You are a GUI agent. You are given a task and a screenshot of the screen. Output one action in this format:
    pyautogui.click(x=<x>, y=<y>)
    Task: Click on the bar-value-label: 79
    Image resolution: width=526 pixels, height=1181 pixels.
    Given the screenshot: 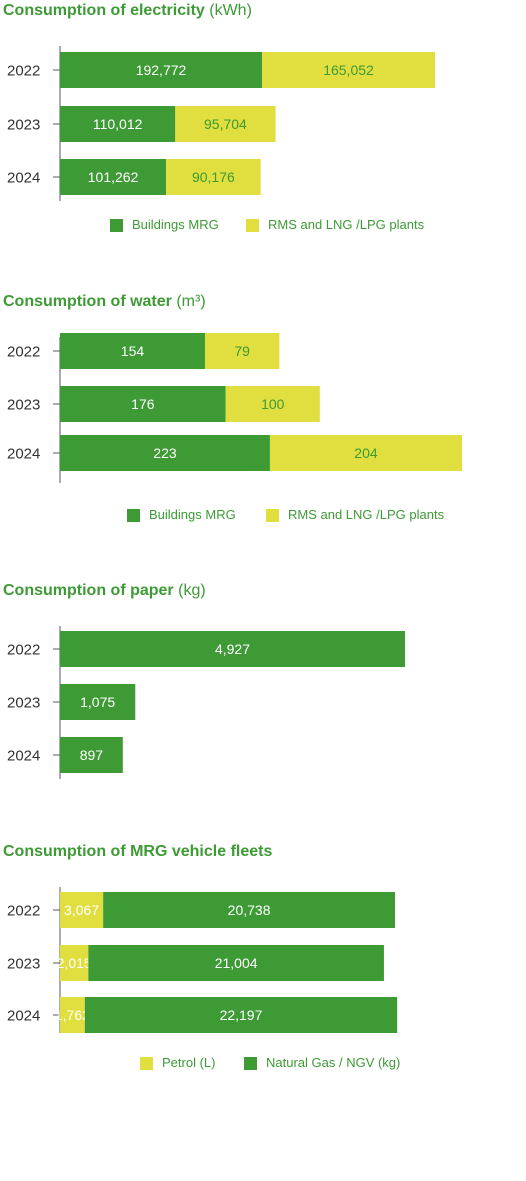 What is the action you would take?
    pyautogui.click(x=242, y=351)
    